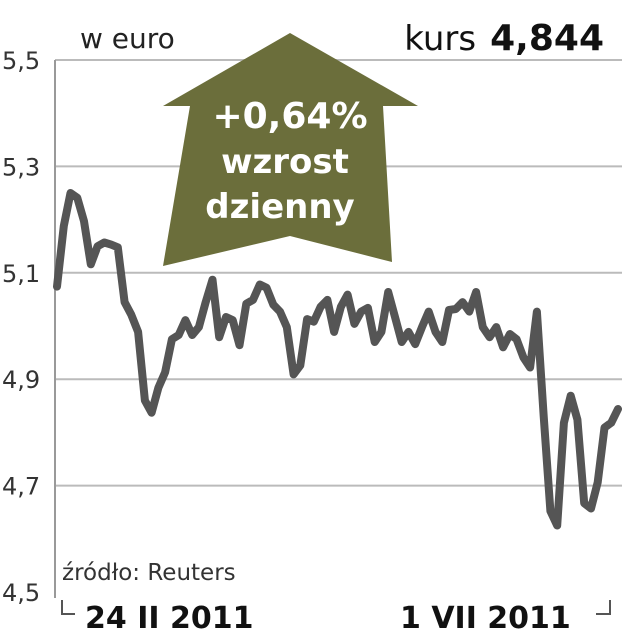  What do you see at coordinates (440, 39) in the screenshot?
I see `current-rate-label: kurs` at bounding box center [440, 39].